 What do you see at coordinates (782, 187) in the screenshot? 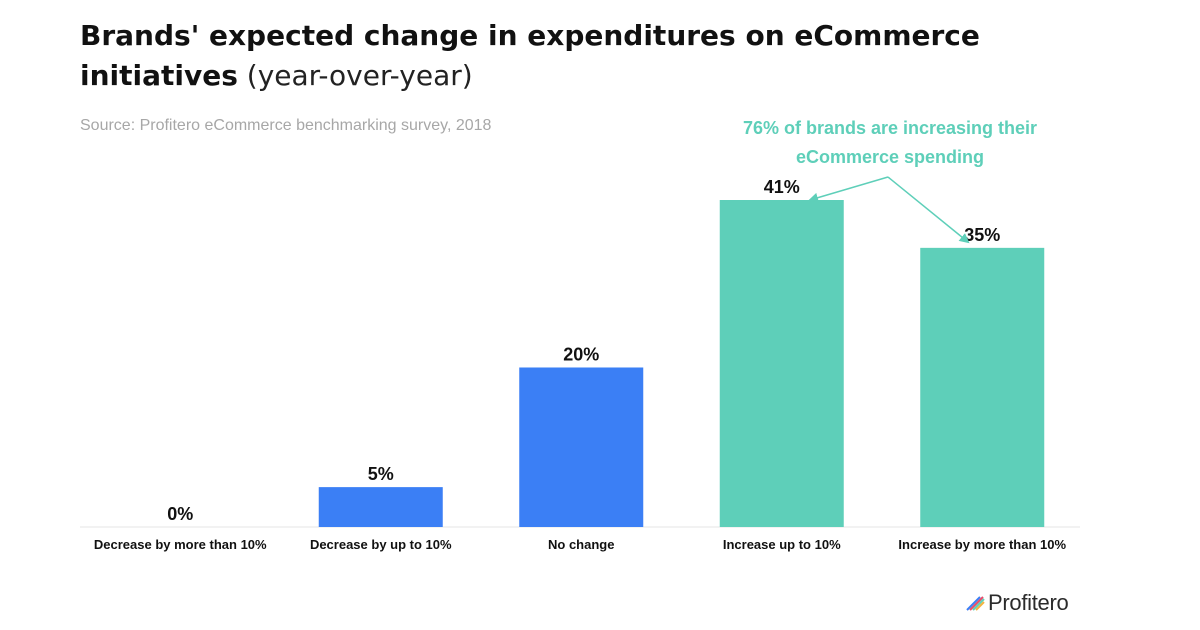
I see `bar-value-label-3: 41%` at bounding box center [782, 187].